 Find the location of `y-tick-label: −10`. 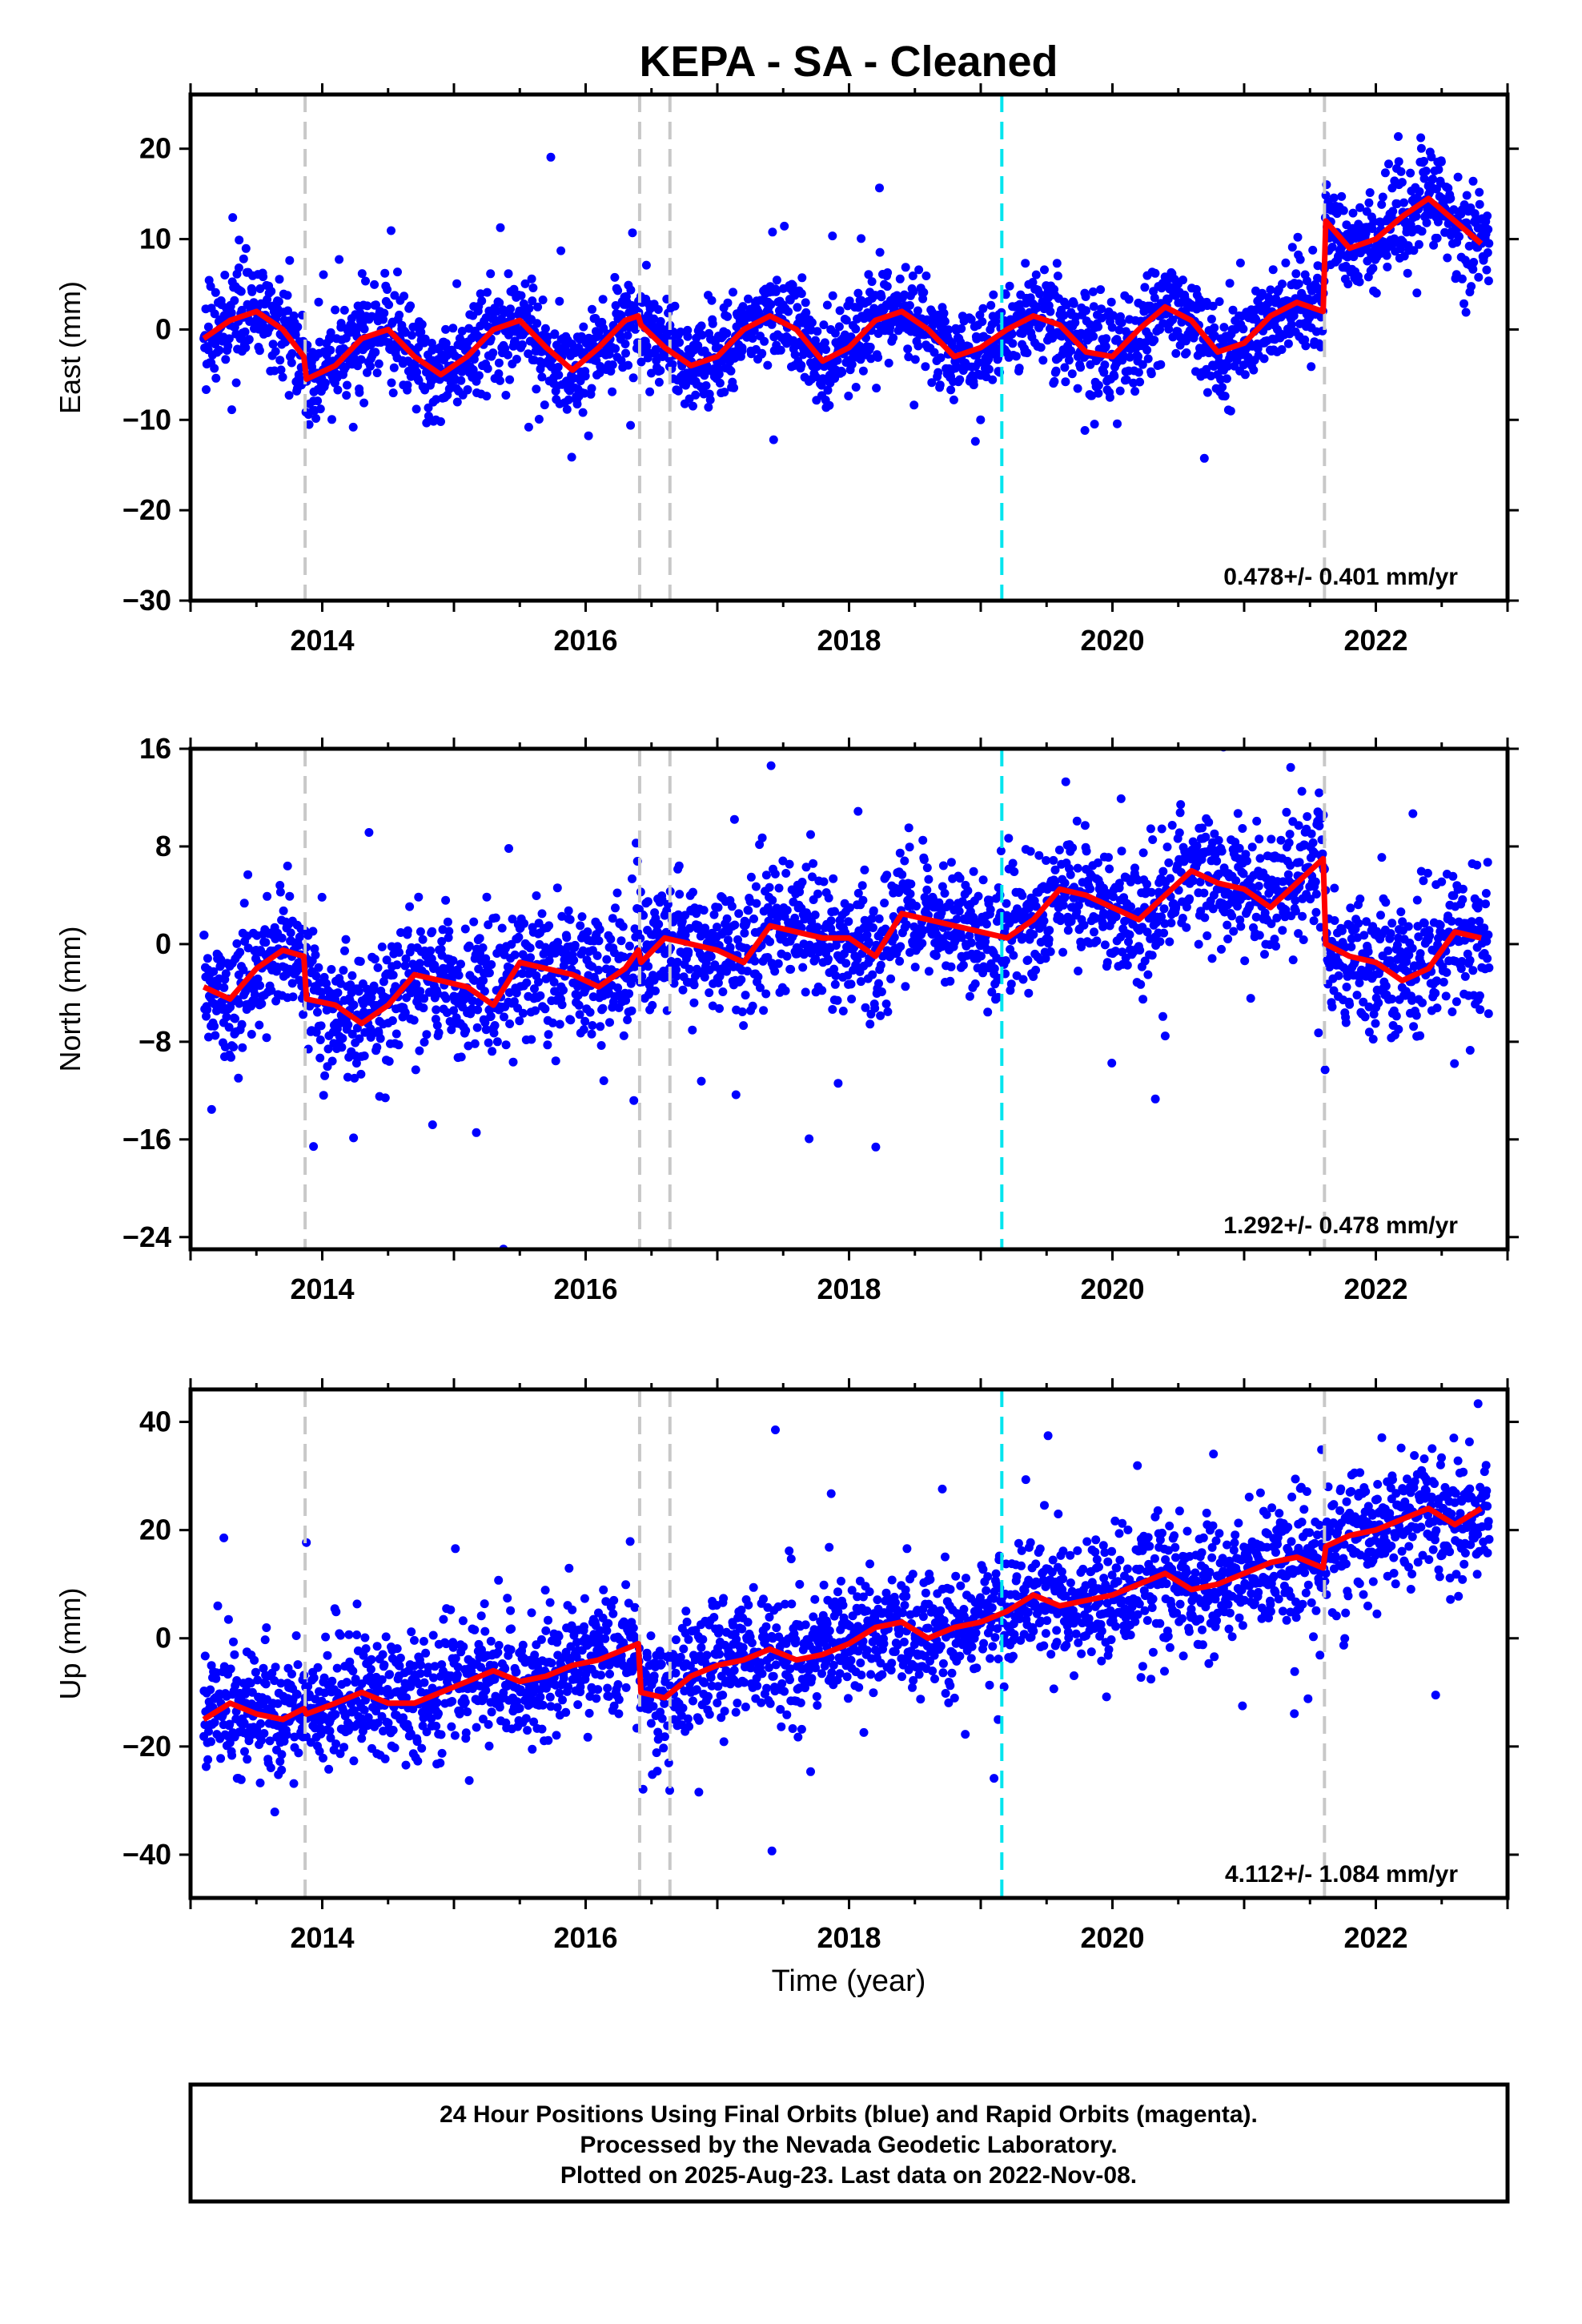

y-tick-label: −10 is located at coordinates (146, 419).